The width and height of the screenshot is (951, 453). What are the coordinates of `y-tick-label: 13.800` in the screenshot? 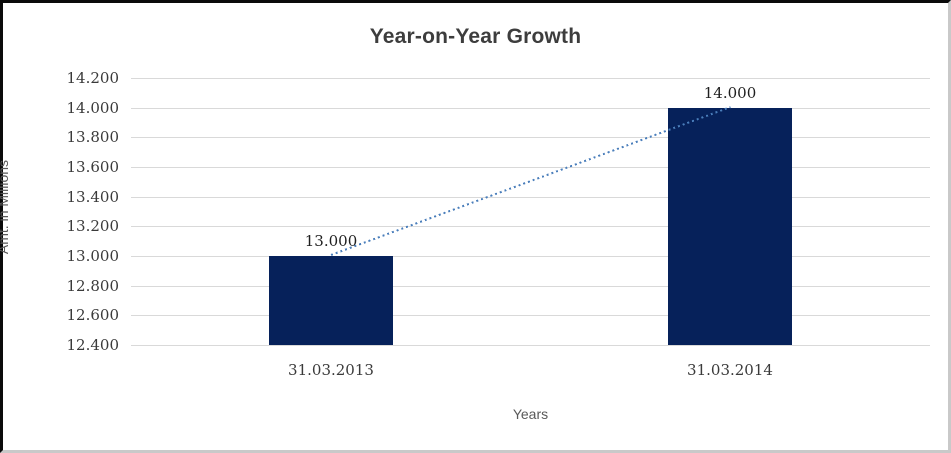 It's located at (93, 137).